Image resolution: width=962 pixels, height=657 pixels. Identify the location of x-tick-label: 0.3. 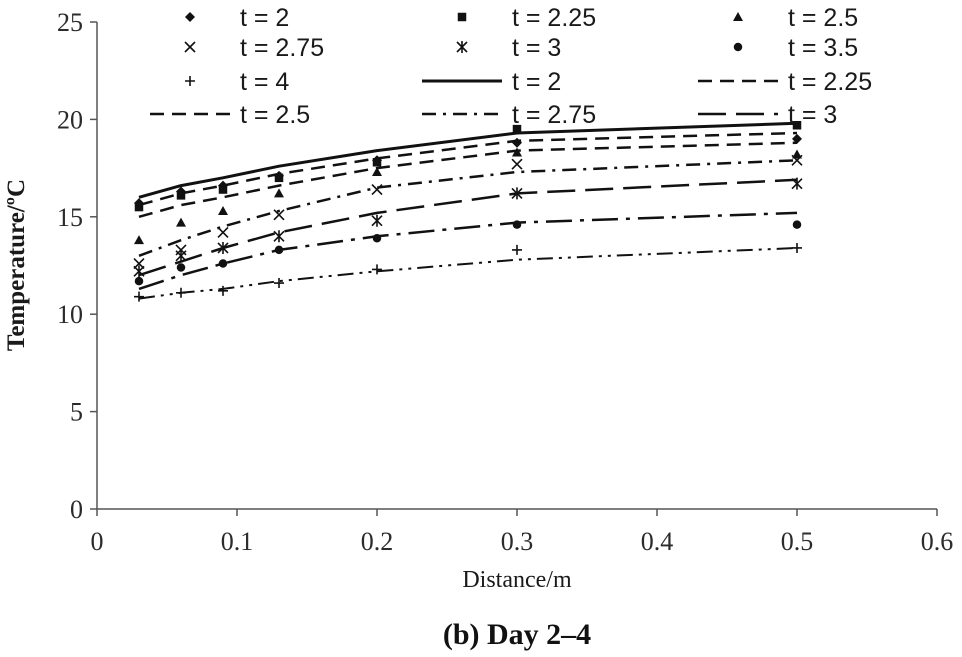
(517, 541).